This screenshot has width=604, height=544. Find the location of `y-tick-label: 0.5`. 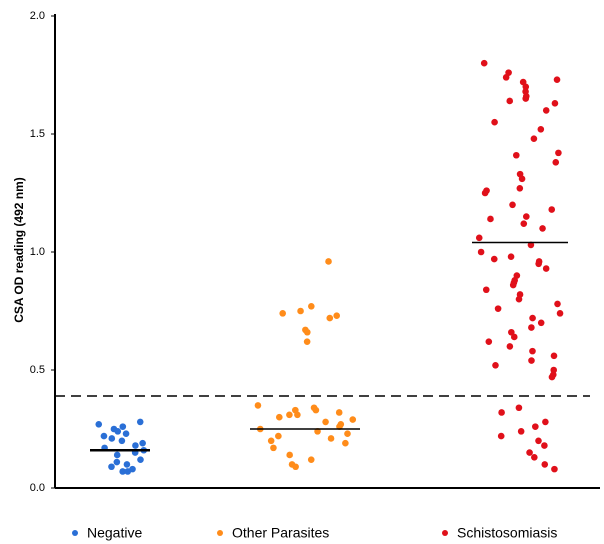

y-tick-label: 0.5 is located at coordinates (37, 370).